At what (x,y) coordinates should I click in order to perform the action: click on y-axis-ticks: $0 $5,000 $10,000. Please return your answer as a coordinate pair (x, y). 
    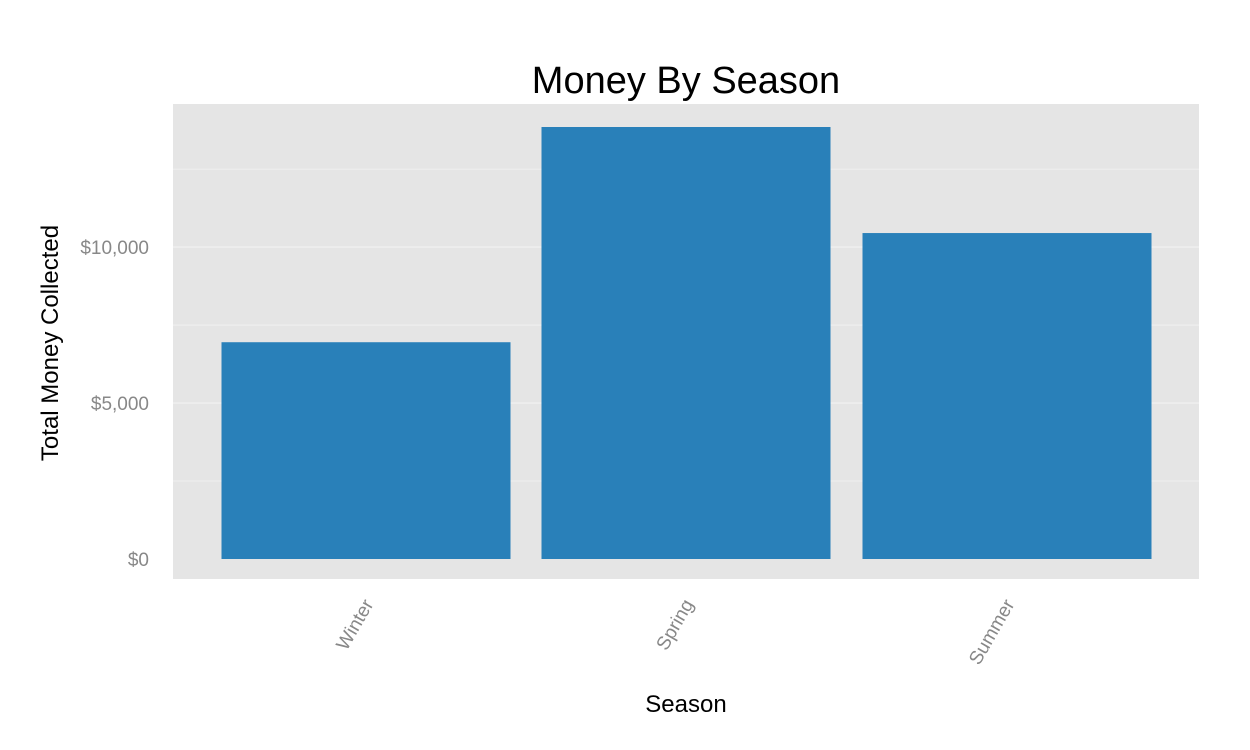
    Looking at the image, I should click on (114, 404).